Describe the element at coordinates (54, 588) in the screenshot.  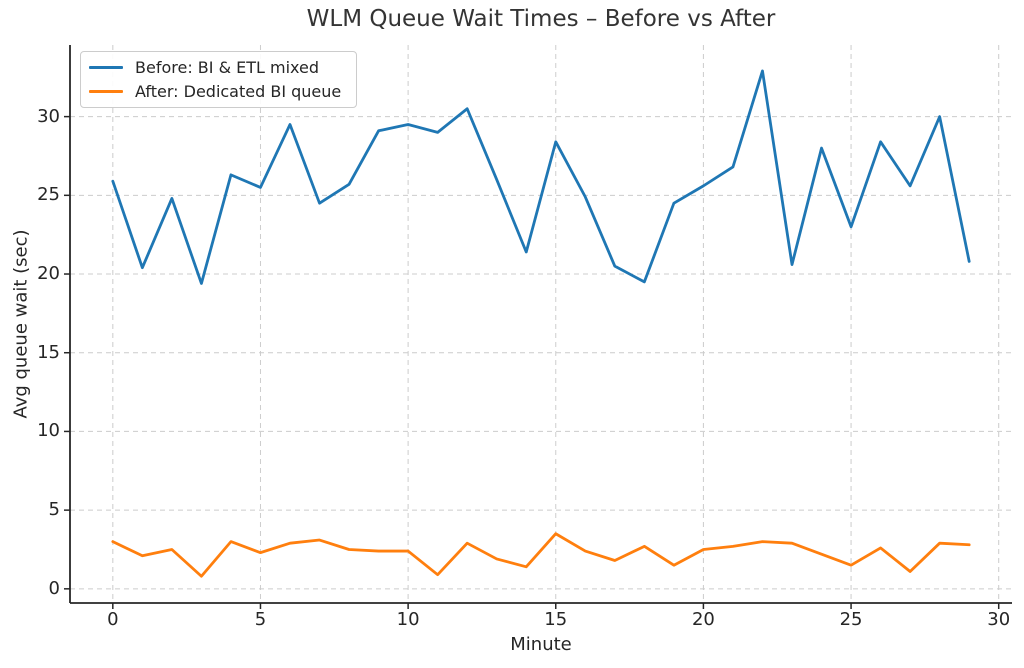
I see `y-tick-label: 0` at that location.